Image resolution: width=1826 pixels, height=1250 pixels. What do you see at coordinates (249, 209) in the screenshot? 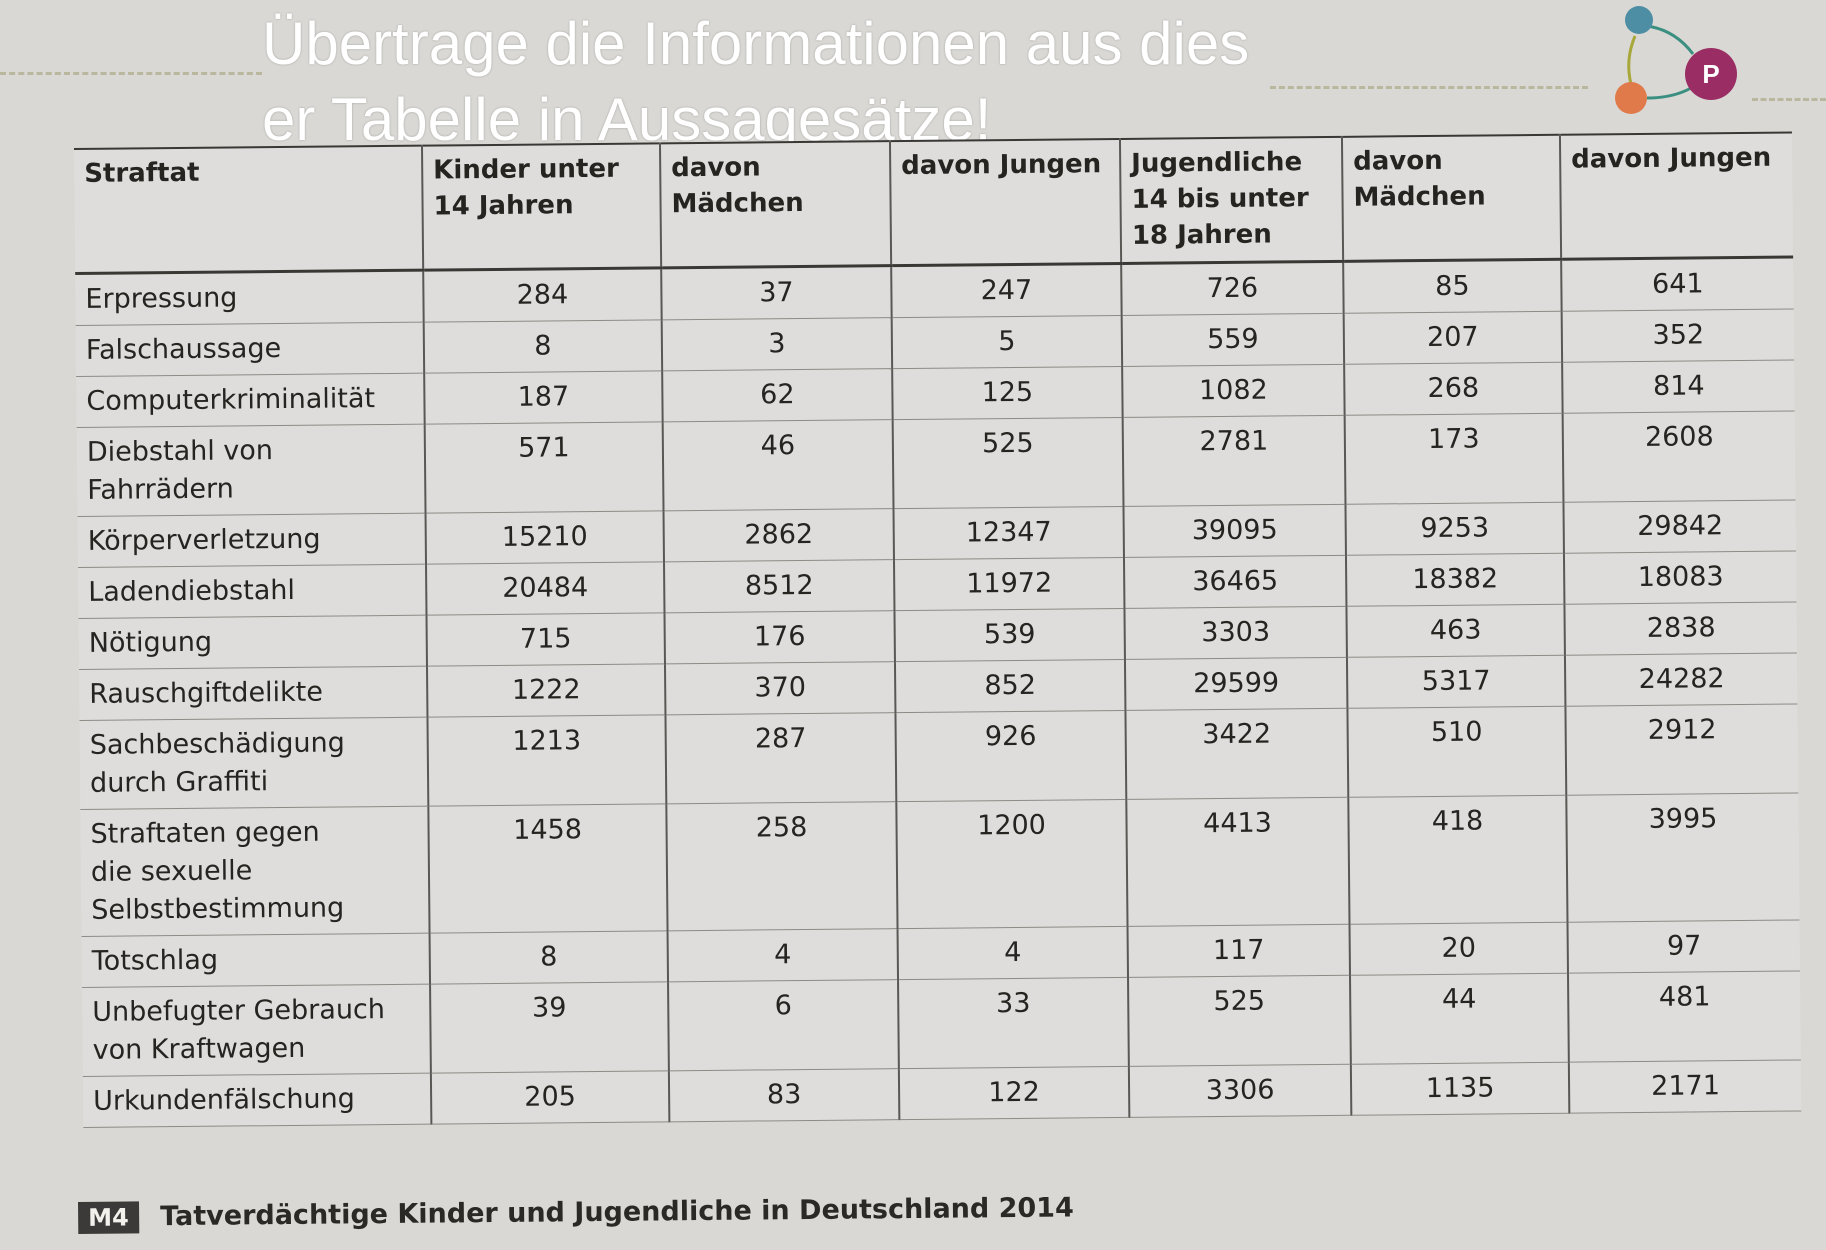
I see `column-header: Straftat` at bounding box center [249, 209].